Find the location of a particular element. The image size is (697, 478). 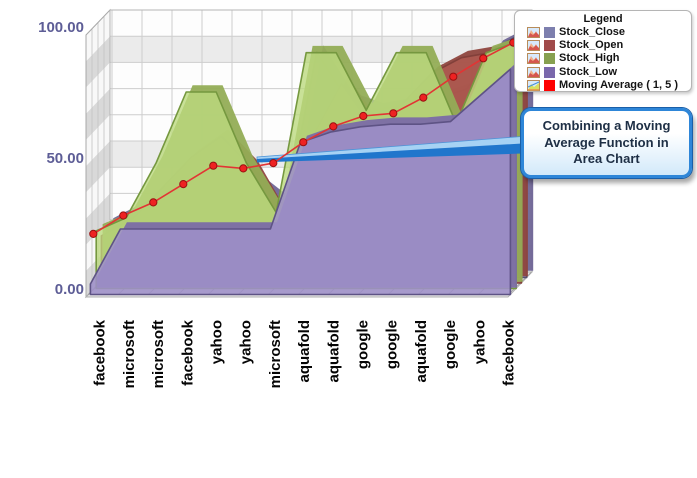

legend-item-stock-close: Stock_Close is located at coordinates (603, 32).